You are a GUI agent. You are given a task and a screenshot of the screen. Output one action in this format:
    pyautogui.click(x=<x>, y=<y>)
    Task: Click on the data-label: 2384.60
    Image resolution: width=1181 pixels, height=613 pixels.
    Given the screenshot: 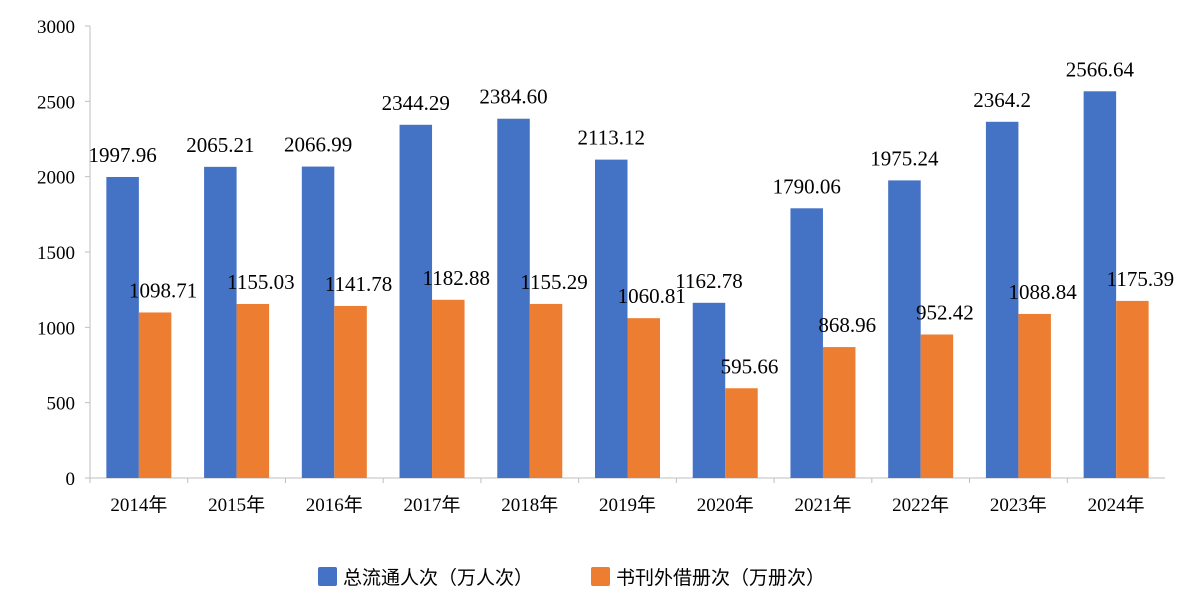 What is the action you would take?
    pyautogui.click(x=513, y=97)
    